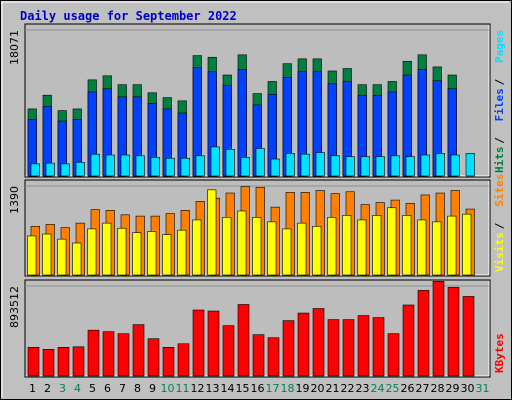 The width and height of the screenshot is (512, 400). I want to click on x-tick-label-day-17: 17, so click(273, 388).